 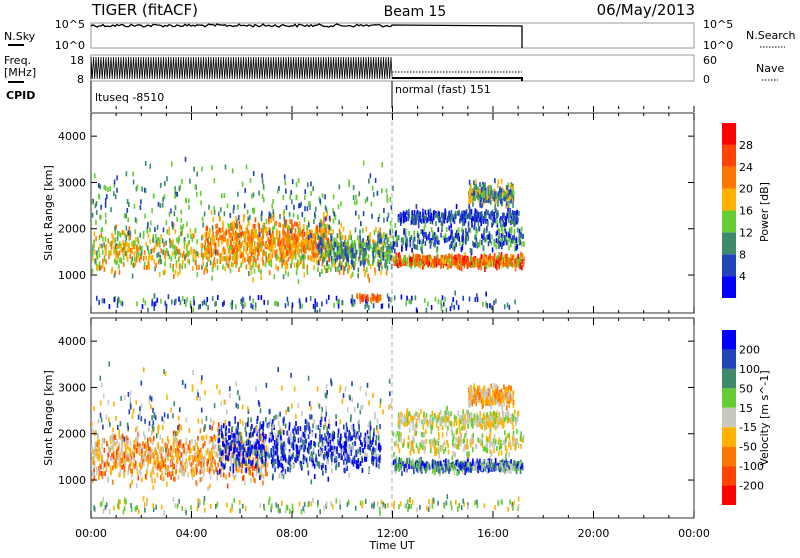 What do you see at coordinates (306, 36) in the screenshot?
I see `nsky-trace` at bounding box center [306, 36].